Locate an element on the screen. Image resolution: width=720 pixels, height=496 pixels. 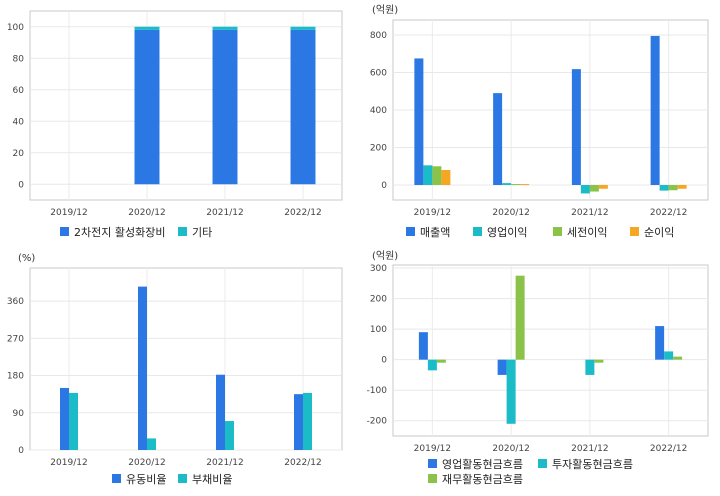
legend-item: 세전이익 is located at coordinates (580, 232).